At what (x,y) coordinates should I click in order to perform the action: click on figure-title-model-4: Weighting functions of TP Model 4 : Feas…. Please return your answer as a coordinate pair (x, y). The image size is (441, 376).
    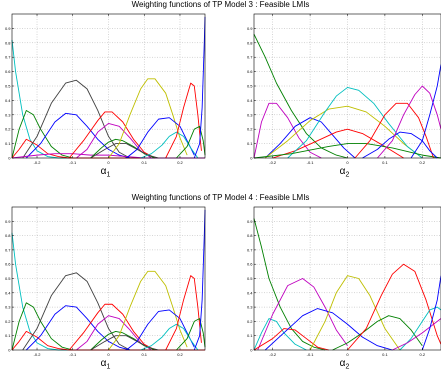
    Looking at the image, I should click on (220, 197).